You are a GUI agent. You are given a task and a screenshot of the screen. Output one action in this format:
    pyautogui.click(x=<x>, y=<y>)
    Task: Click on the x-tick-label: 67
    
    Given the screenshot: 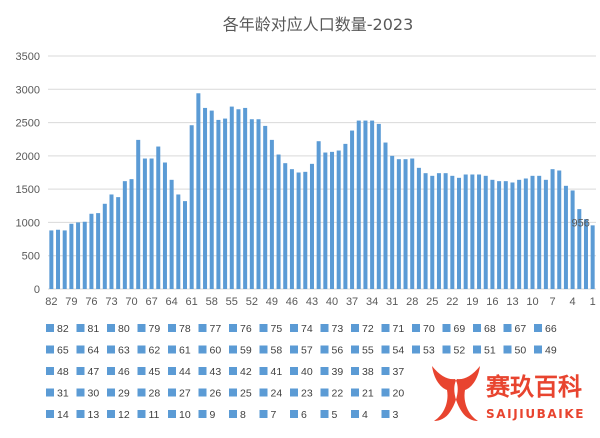 What is the action you would take?
    pyautogui.click(x=151, y=302)
    